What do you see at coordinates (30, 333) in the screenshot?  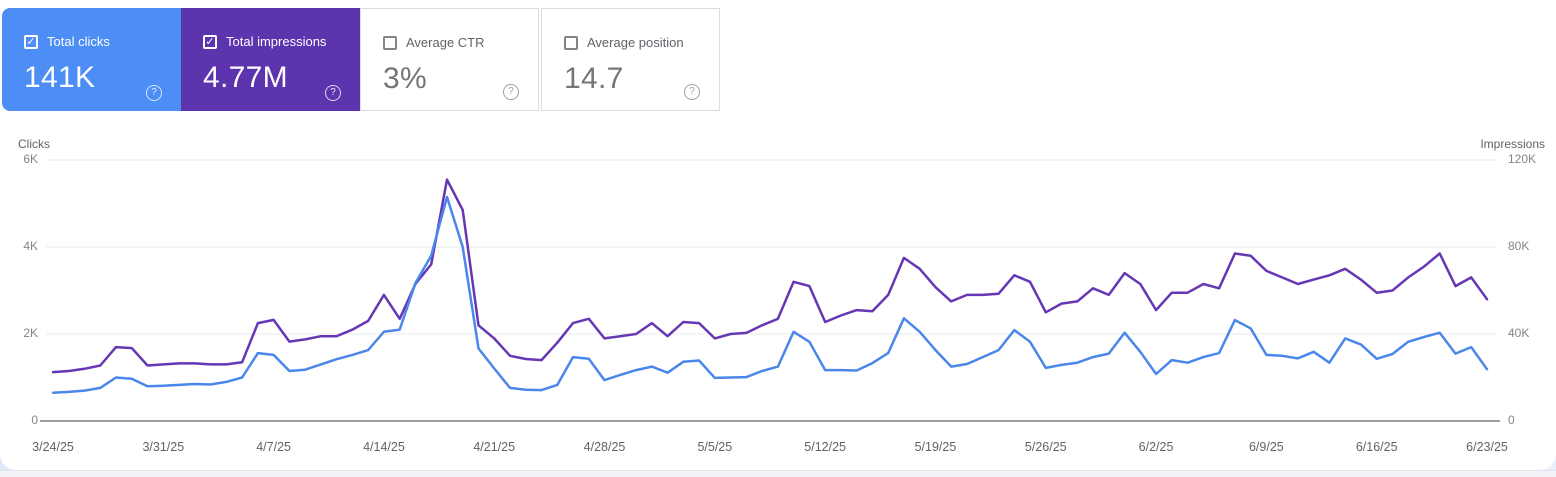 I see `y-axis-left-tick-label: 2K` at bounding box center [30, 333].